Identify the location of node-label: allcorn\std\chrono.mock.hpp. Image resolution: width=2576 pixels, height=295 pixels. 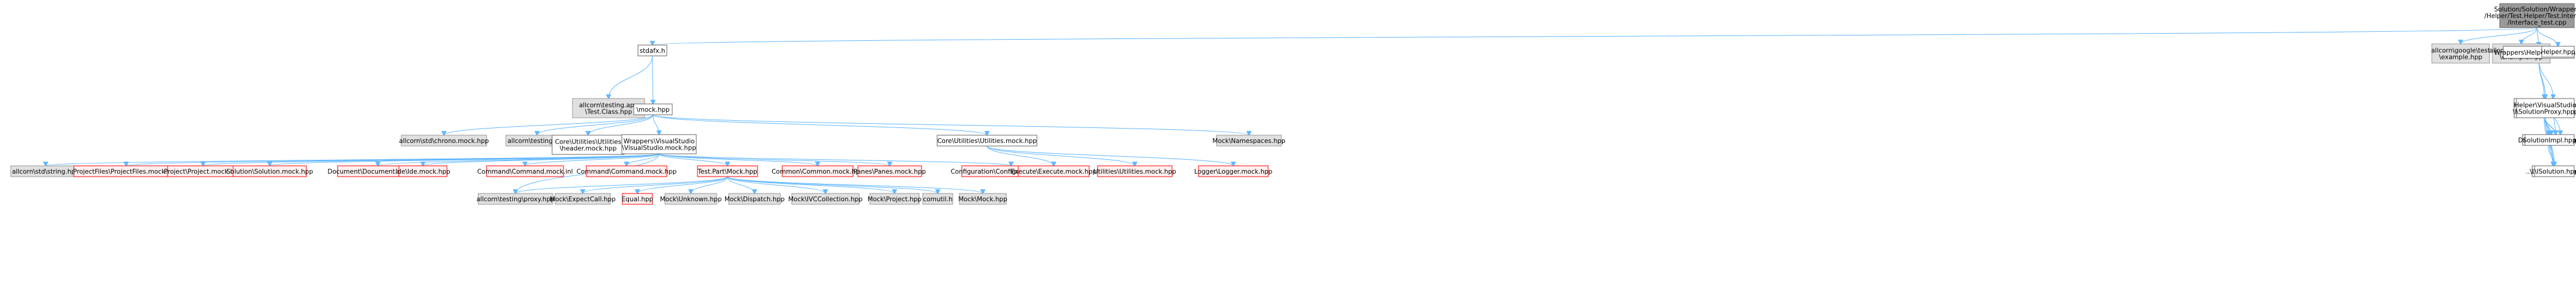
(444, 141).